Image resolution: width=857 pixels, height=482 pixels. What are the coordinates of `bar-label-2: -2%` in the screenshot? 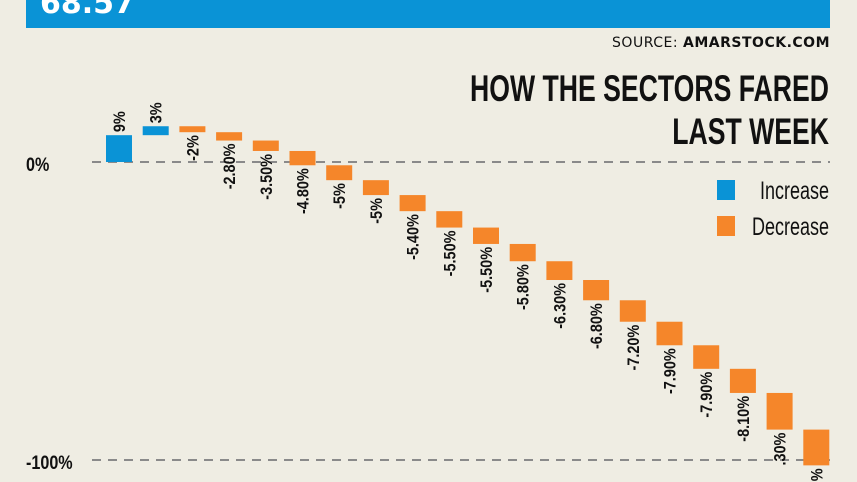 It's located at (193, 148).